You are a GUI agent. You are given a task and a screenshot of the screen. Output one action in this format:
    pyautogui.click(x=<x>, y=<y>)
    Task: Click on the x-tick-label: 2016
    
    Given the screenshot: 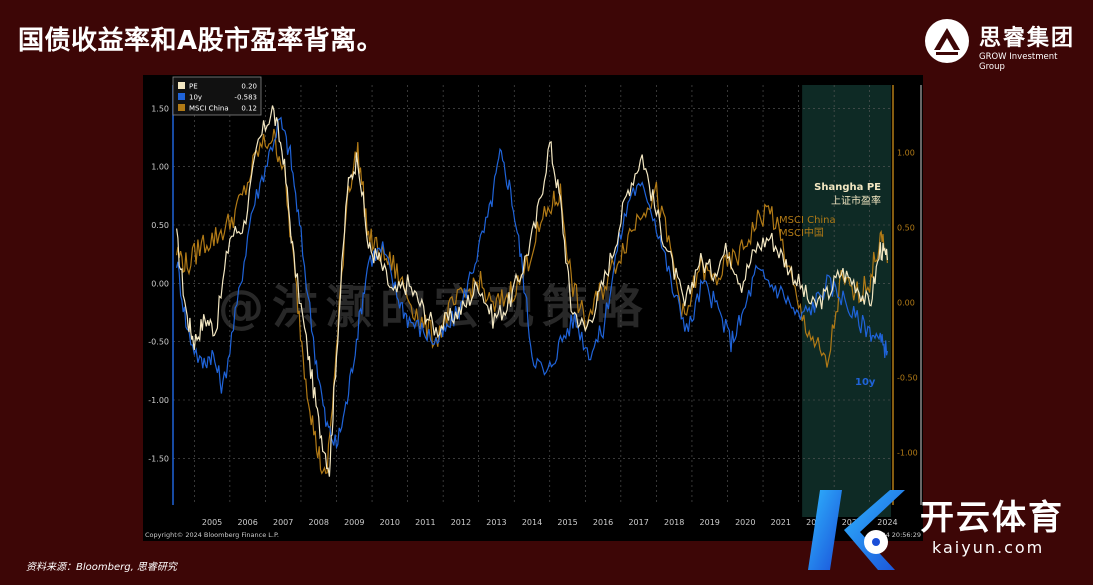 What is the action you would take?
    pyautogui.click(x=603, y=522)
    